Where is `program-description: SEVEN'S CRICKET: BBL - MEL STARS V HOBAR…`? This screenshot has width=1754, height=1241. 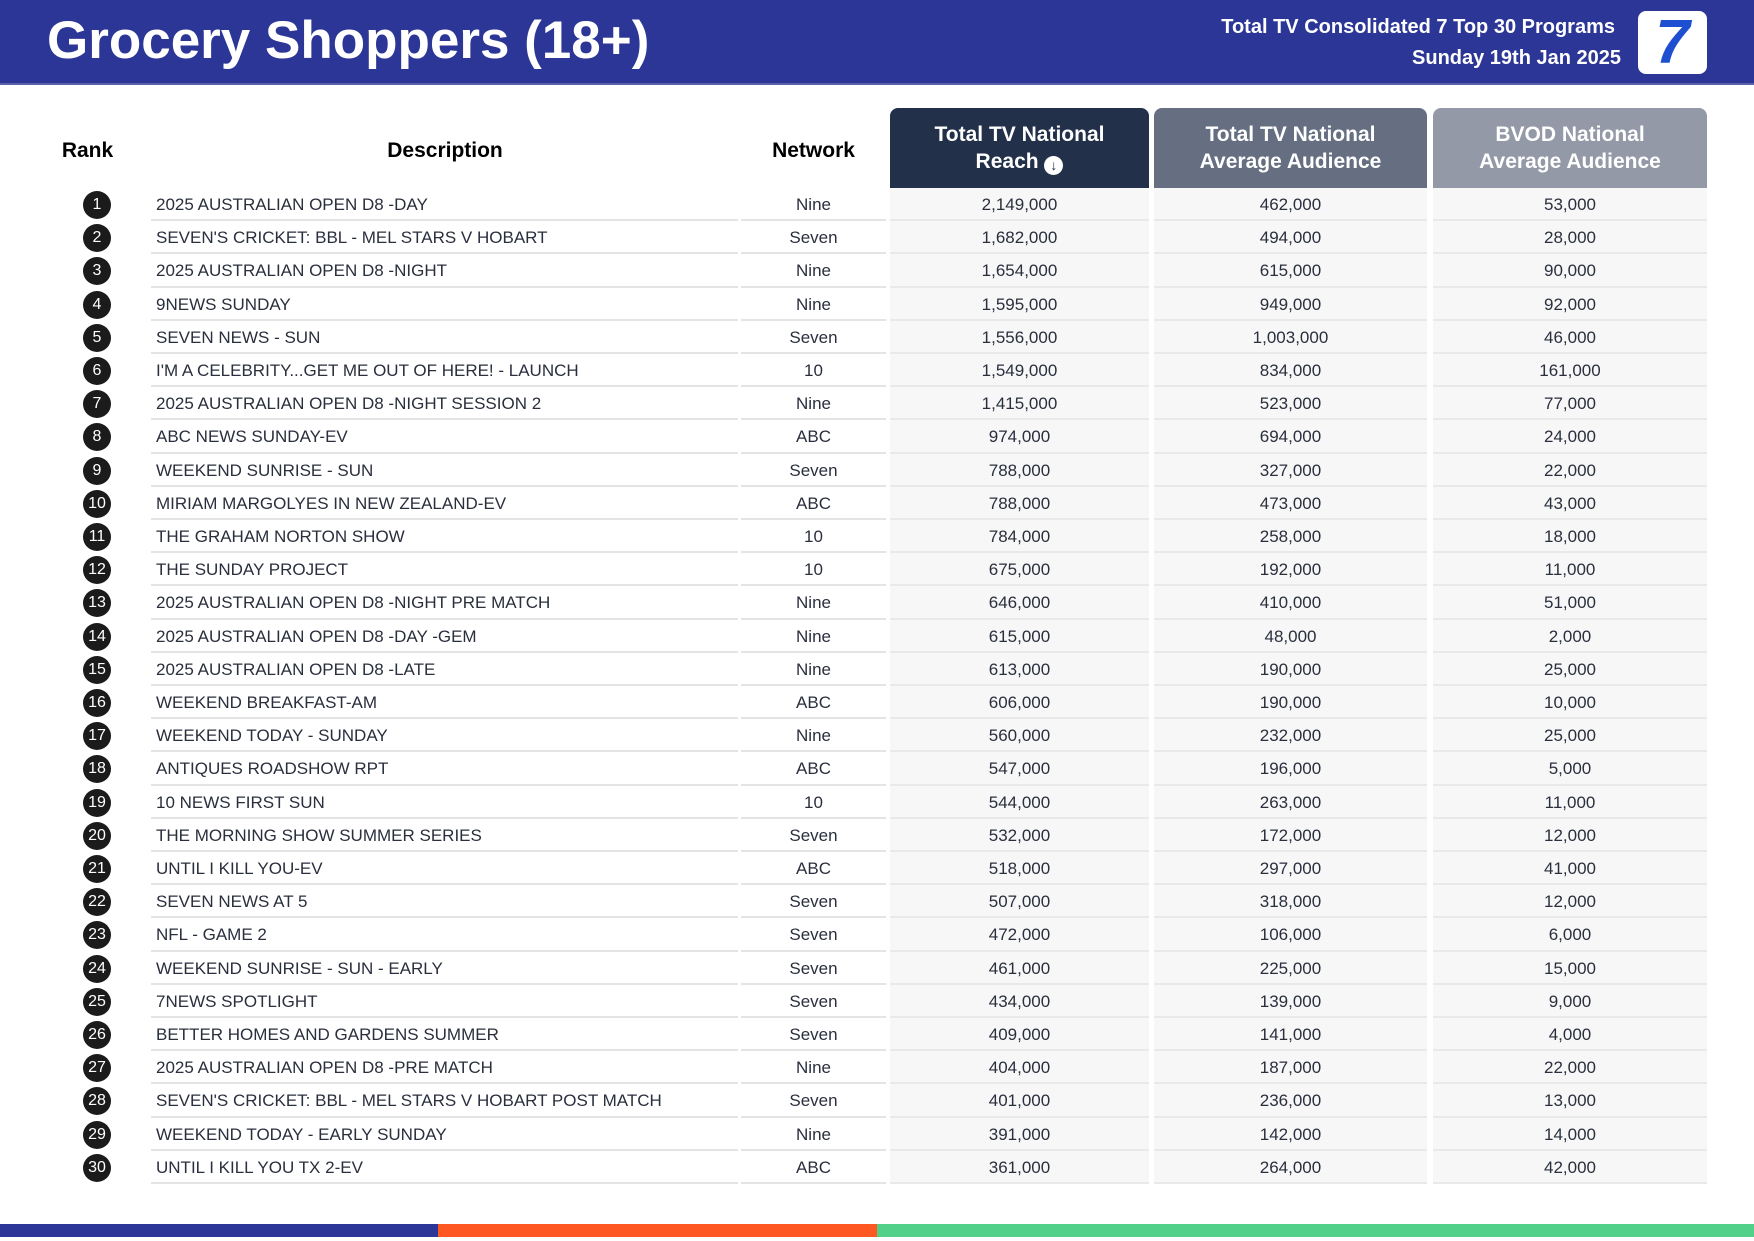
program-description: SEVEN'S CRICKET: BBL - MEL STARS V HOBAR… is located at coordinates (444, 238).